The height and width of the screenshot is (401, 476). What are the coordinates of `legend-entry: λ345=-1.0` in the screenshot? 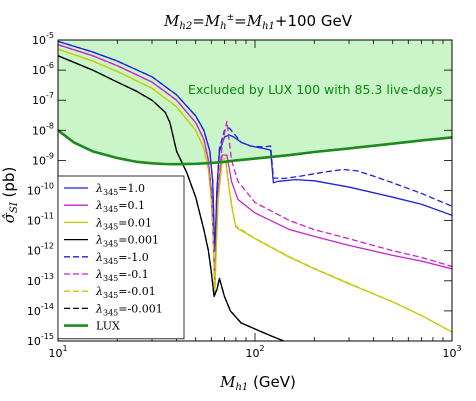 It's located at (122, 258).